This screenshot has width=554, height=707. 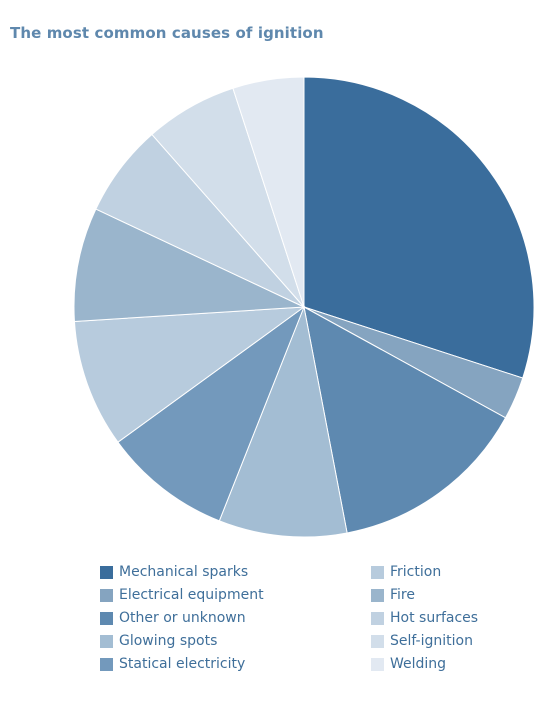 I want to click on legend-item-glowing-spots: Glowing spots, so click(x=158, y=641).